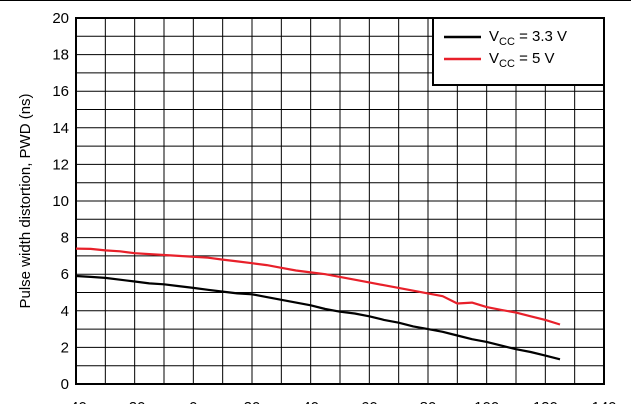 This screenshot has height=404, width=631. Describe the element at coordinates (60, 55) in the screenshot. I see `y-tick-label: 18` at that location.